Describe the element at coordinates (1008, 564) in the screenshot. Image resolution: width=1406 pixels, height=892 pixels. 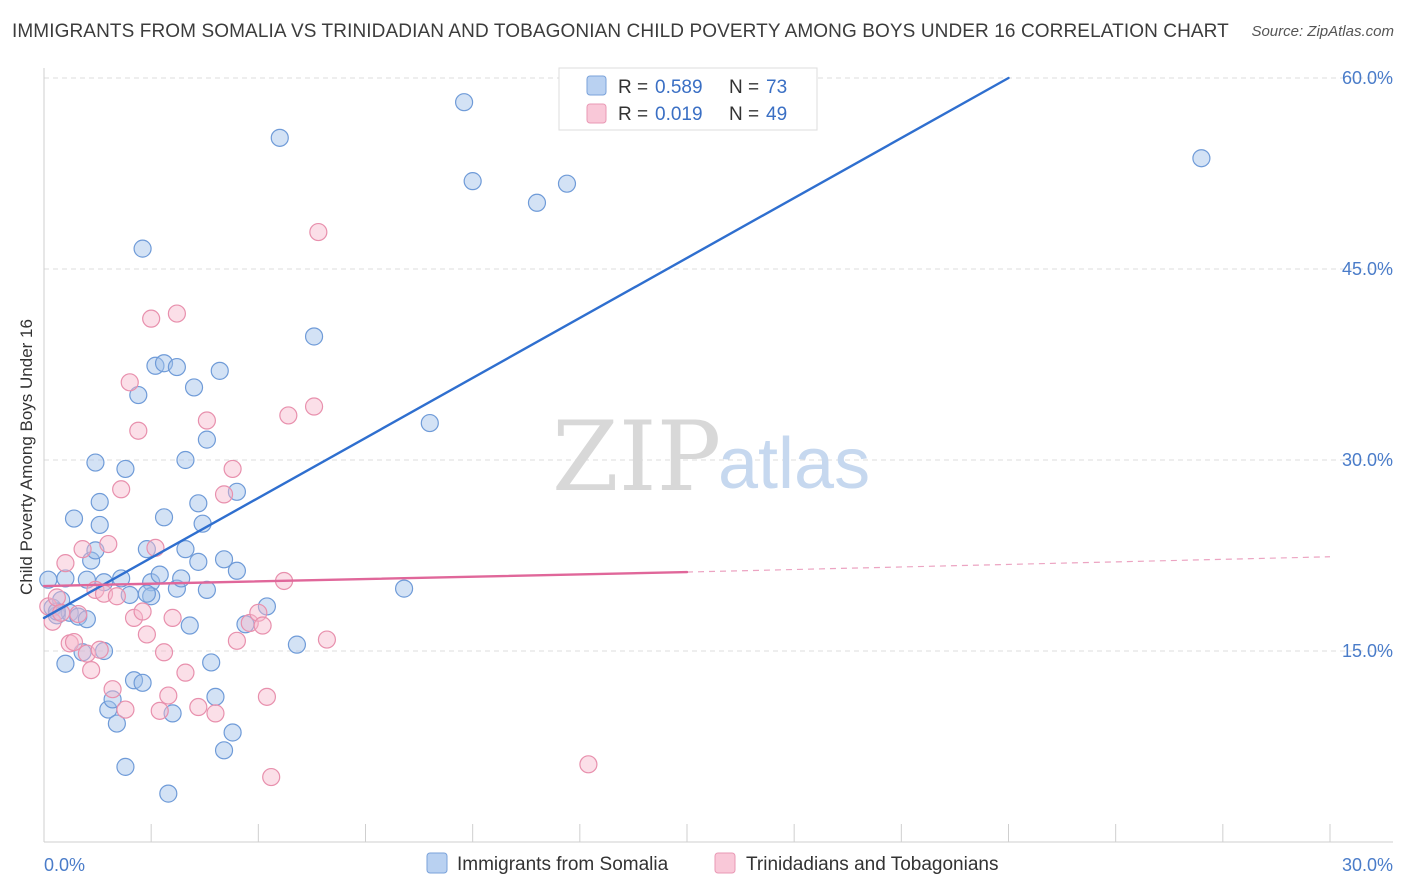
I see `trend-line-dashed-series1` at that location.